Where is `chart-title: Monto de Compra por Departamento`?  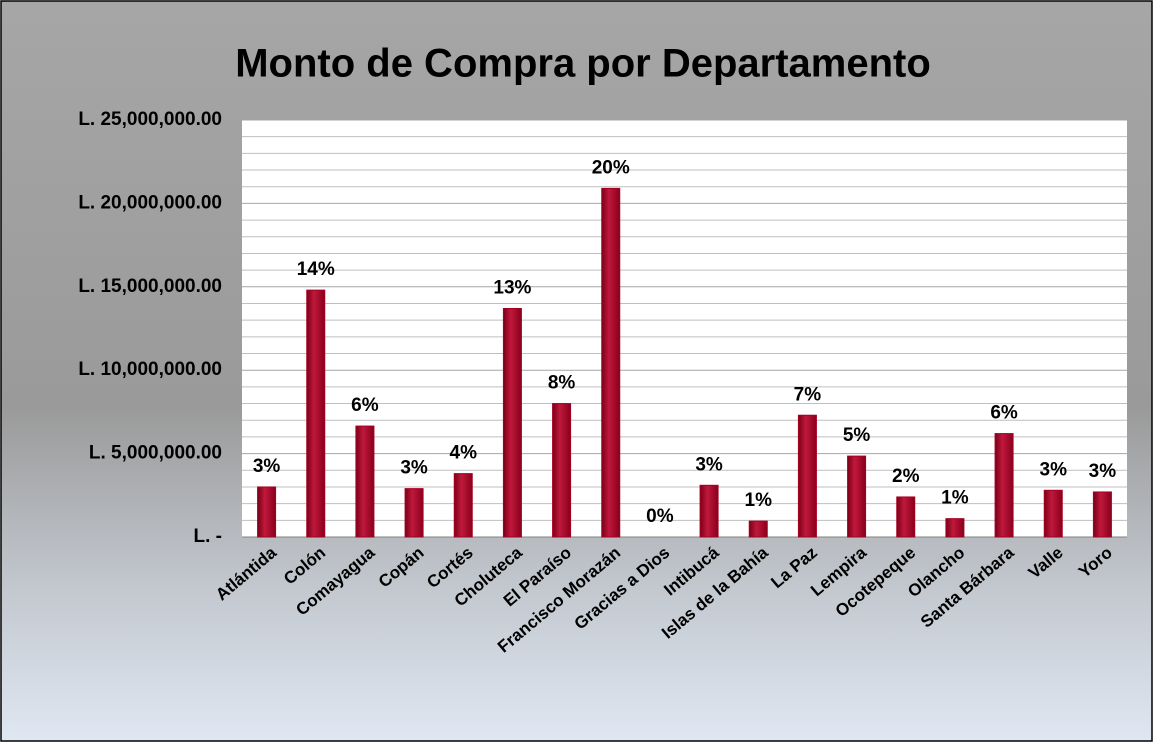 chart-title: Monto de Compra por Departamento is located at coordinates (583, 64).